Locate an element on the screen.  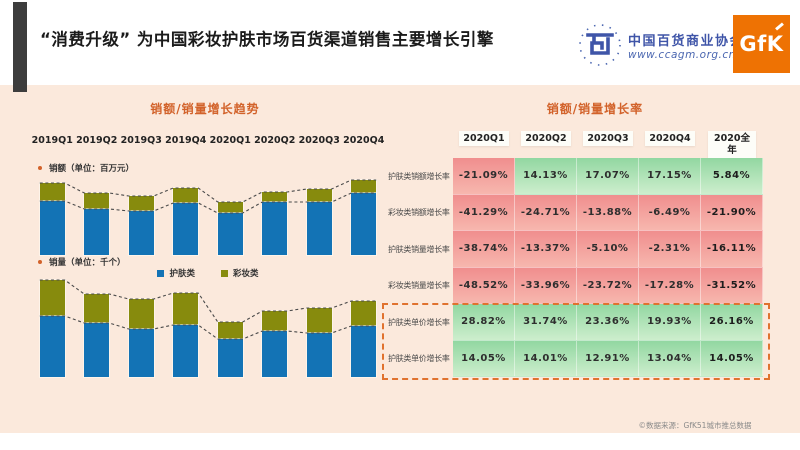
table-cell-r3-c0: -48.52% is located at coordinates (484, 285).